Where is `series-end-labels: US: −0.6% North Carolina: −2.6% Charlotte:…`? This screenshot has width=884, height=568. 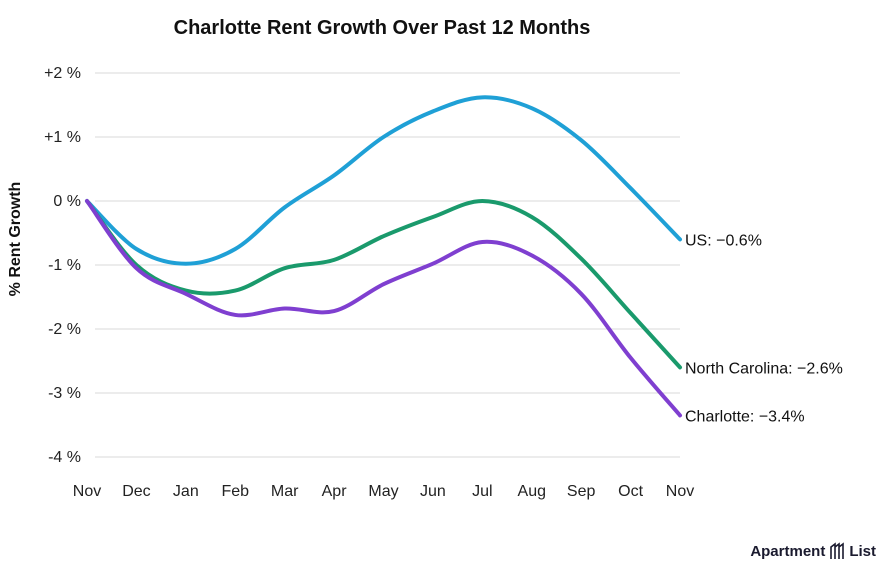 series-end-labels: US: −0.6% North Carolina: −2.6% Charlotte:… is located at coordinates (764, 328).